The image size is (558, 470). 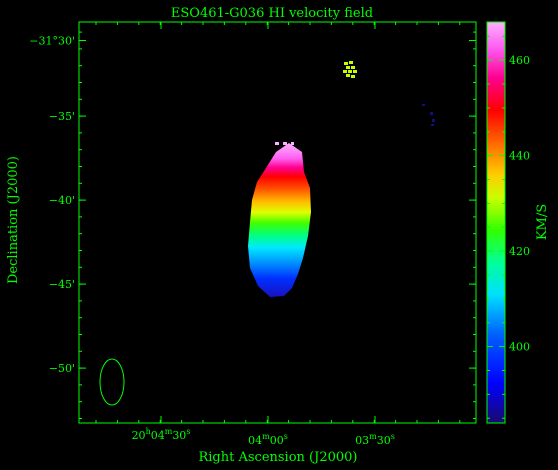 I want to click on colorbar, so click(x=496, y=222).